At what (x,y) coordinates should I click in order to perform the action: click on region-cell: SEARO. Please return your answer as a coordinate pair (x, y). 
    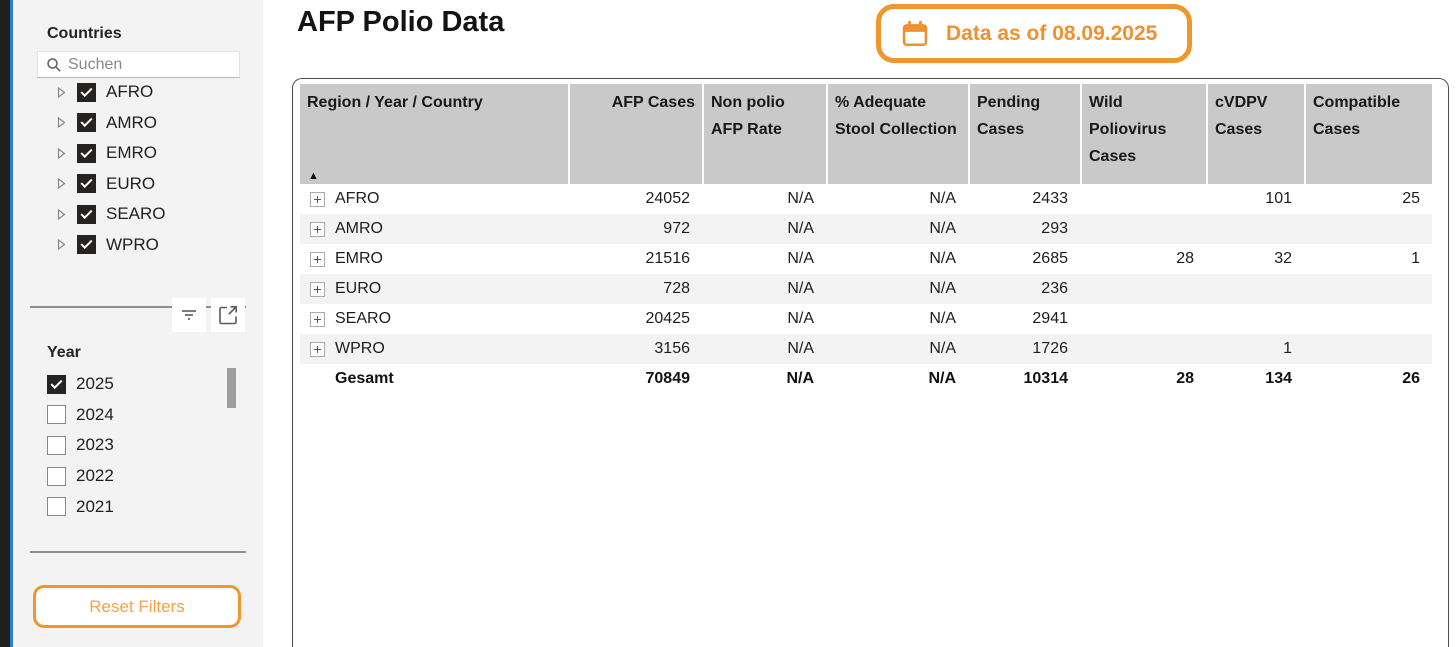
    Looking at the image, I should click on (434, 319).